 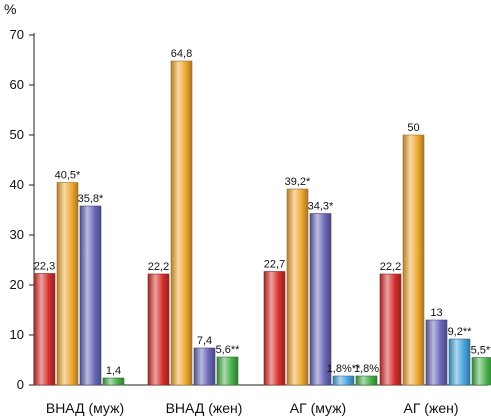 What do you see at coordinates (430, 408) in the screenshot?
I see `category-label: АГ (жен)` at bounding box center [430, 408].